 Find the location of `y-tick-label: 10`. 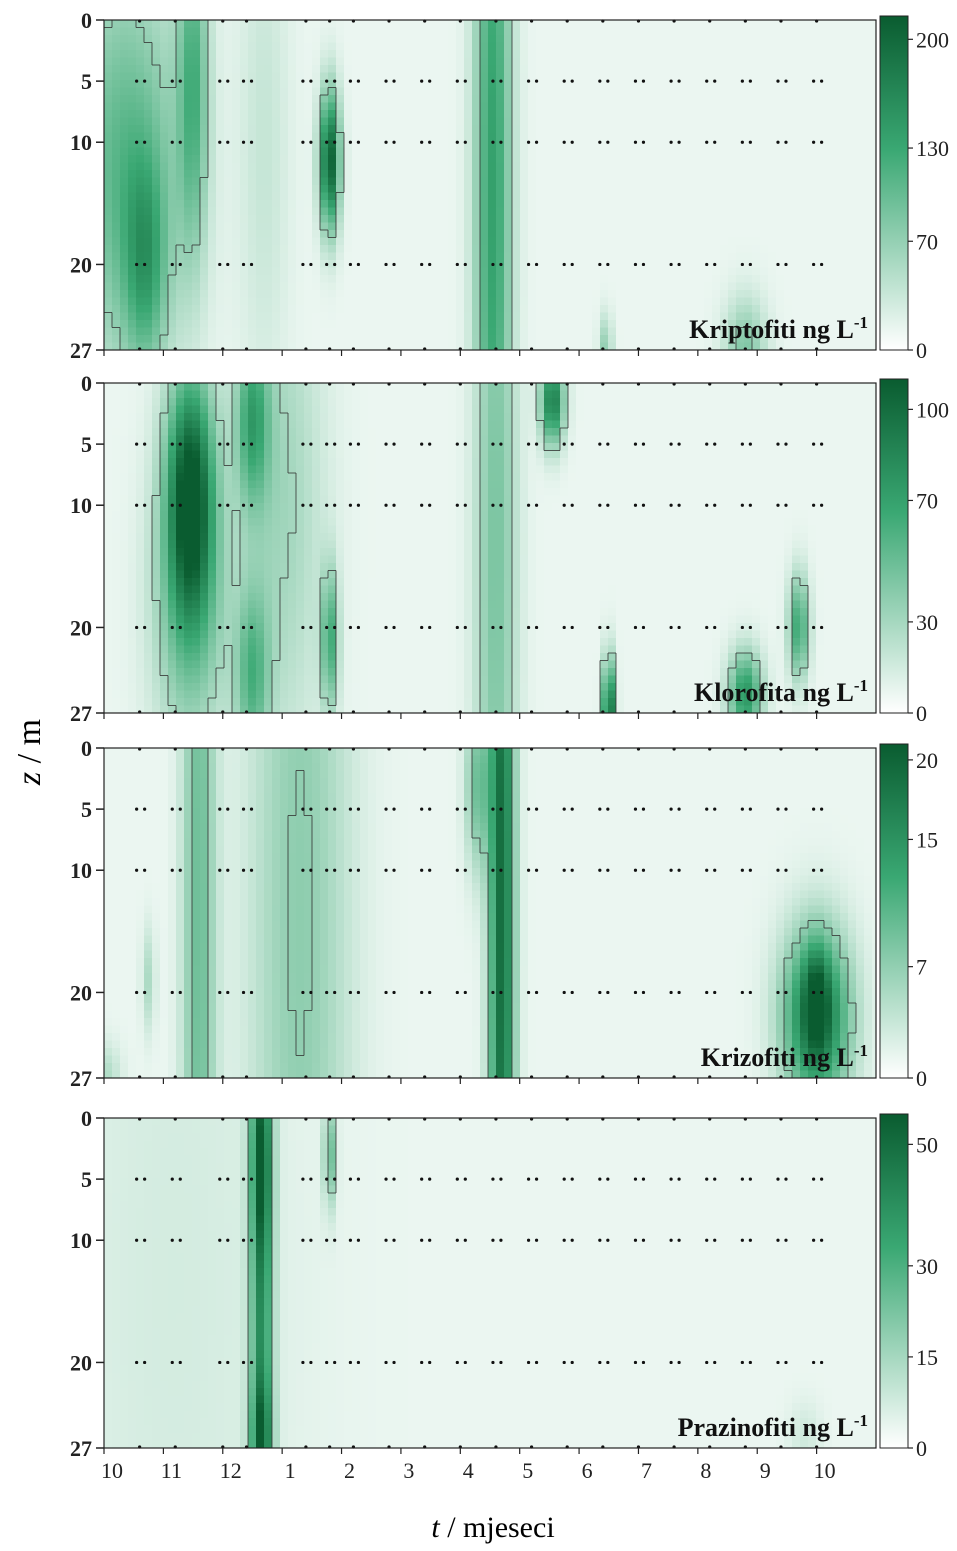

y-tick-label: 10 is located at coordinates (81, 142).